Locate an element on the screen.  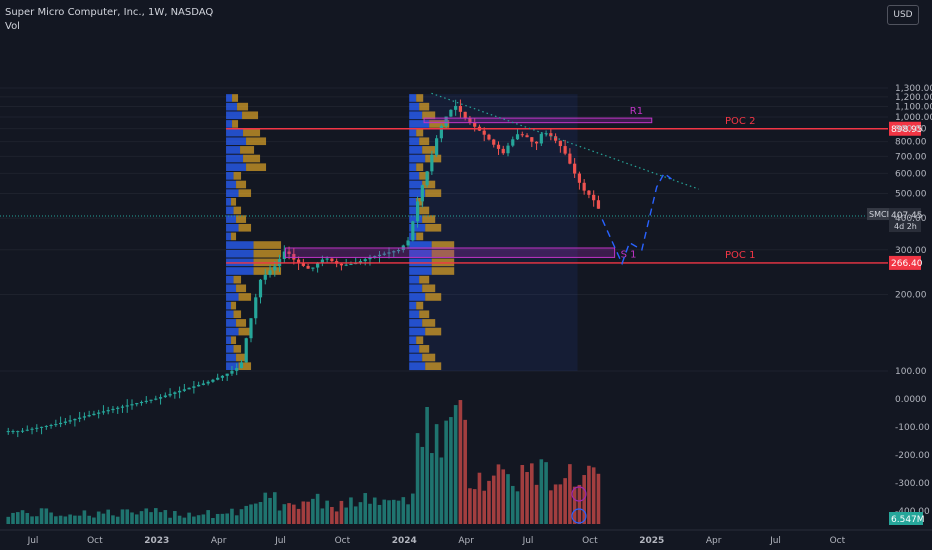
earnings-event-icon is located at coordinates (579, 494).